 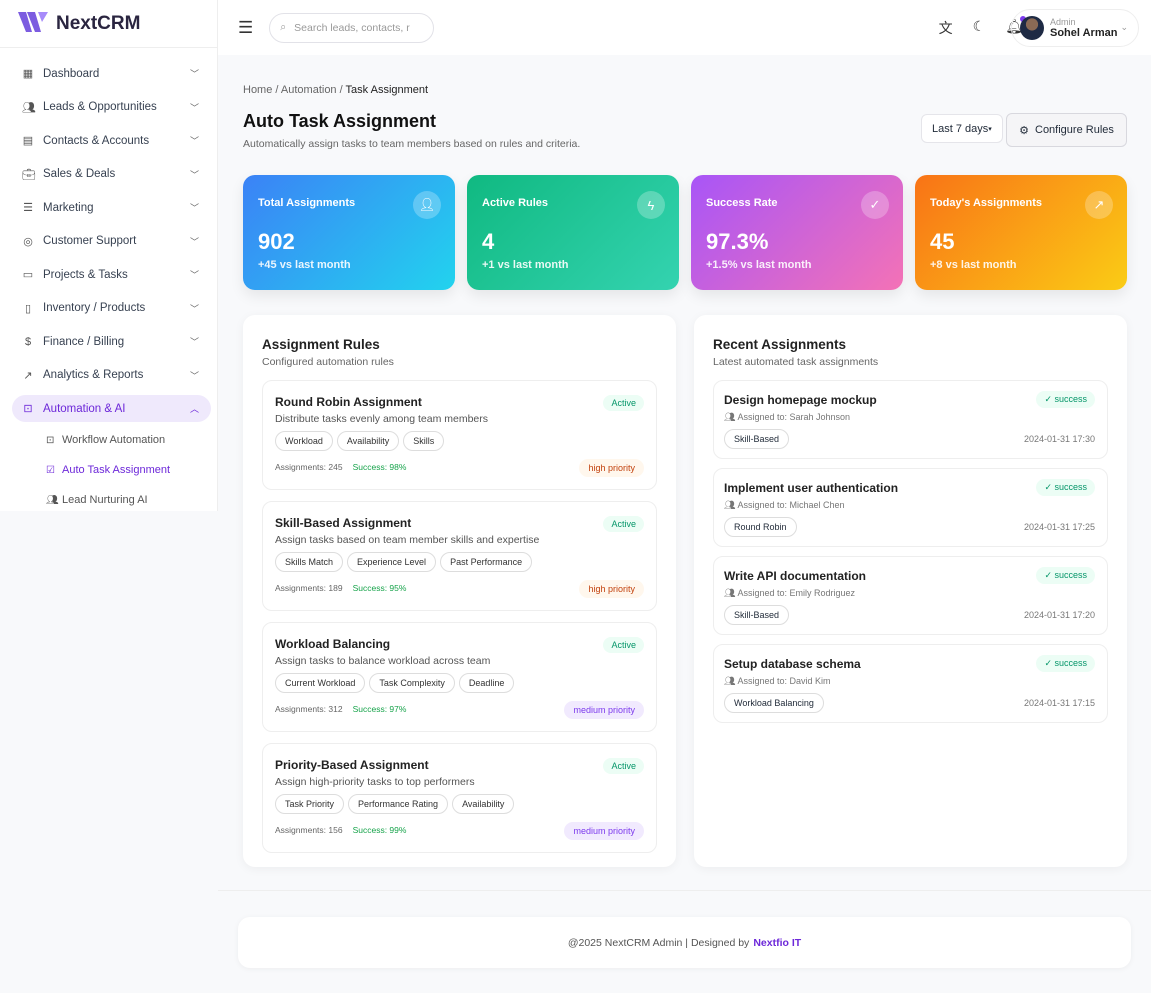 What do you see at coordinates (797, 232) in the screenshot?
I see `stat-card: Success Rate 97.3% +1.5% vs last month ✓` at bounding box center [797, 232].